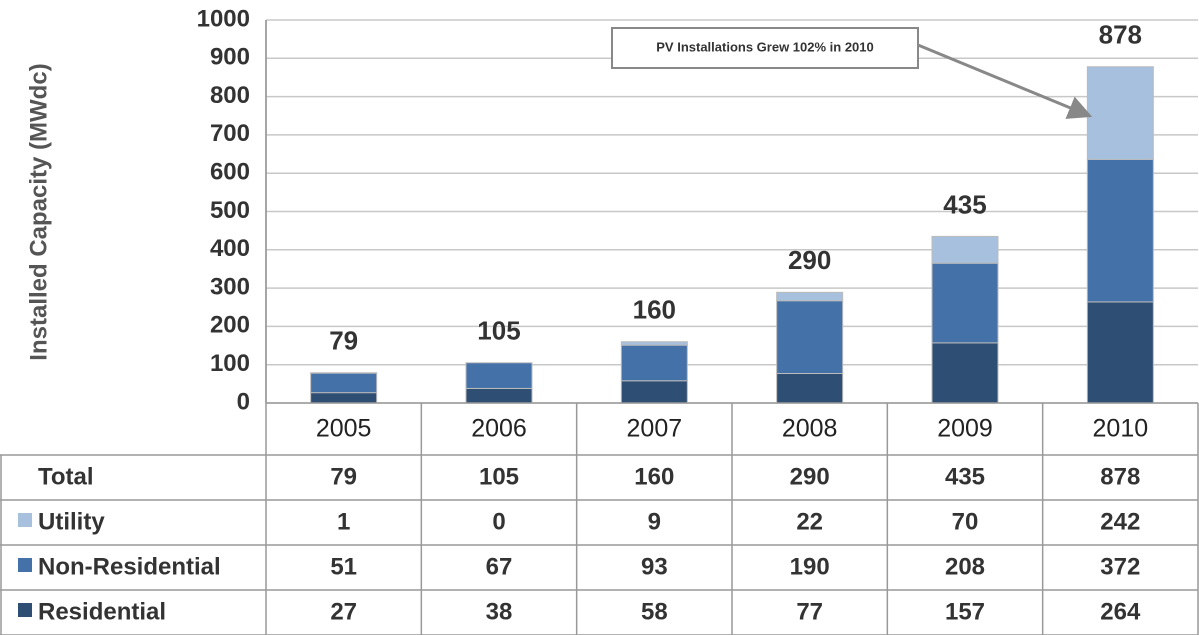 This screenshot has height=635, width=1199. Describe the element at coordinates (1120, 35) in the screenshot. I see `total-label: 878` at that location.